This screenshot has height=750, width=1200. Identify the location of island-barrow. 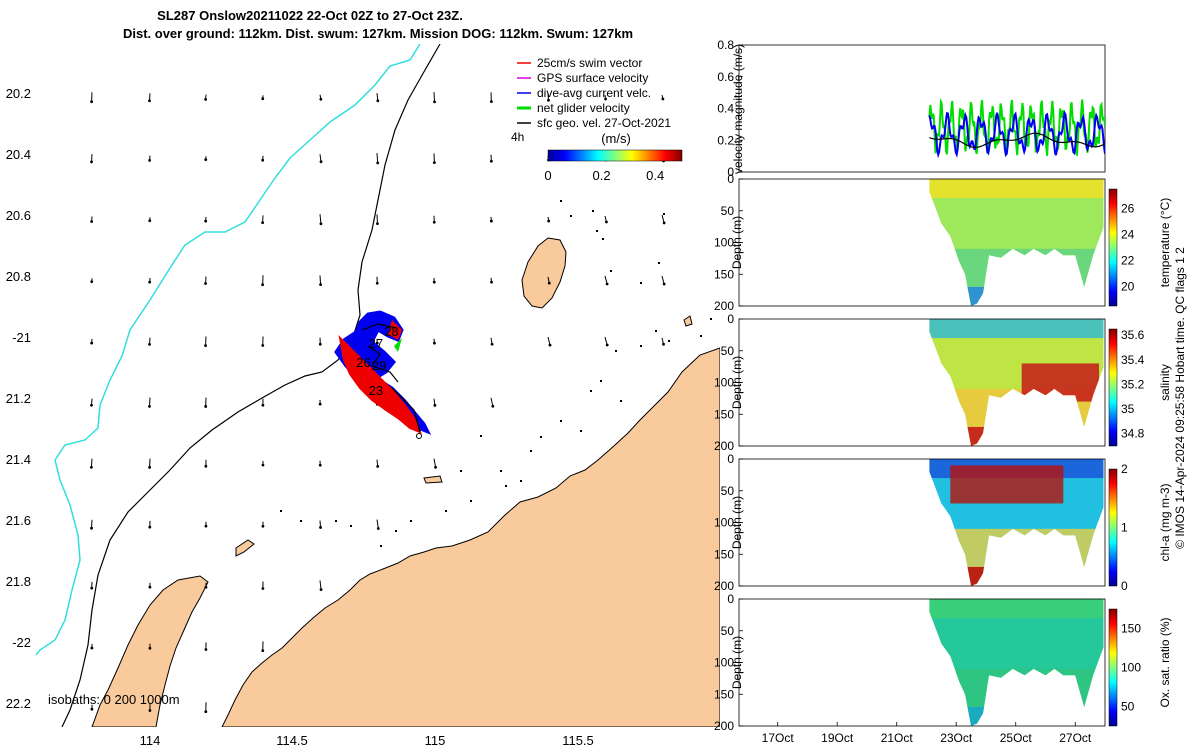
(544, 273).